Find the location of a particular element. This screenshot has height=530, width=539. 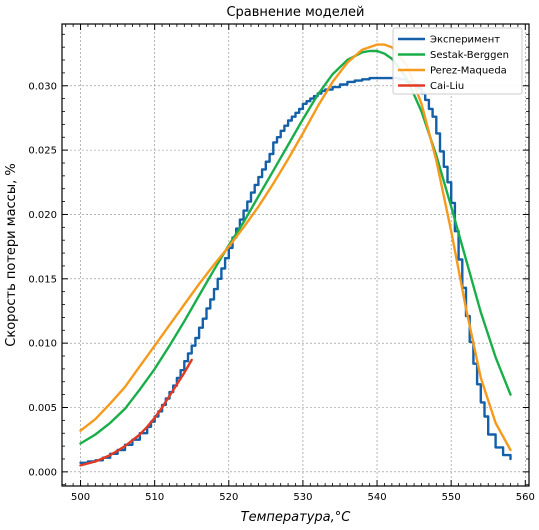

y-axis-title: Скорость потери массы, % is located at coordinates (11, 254).